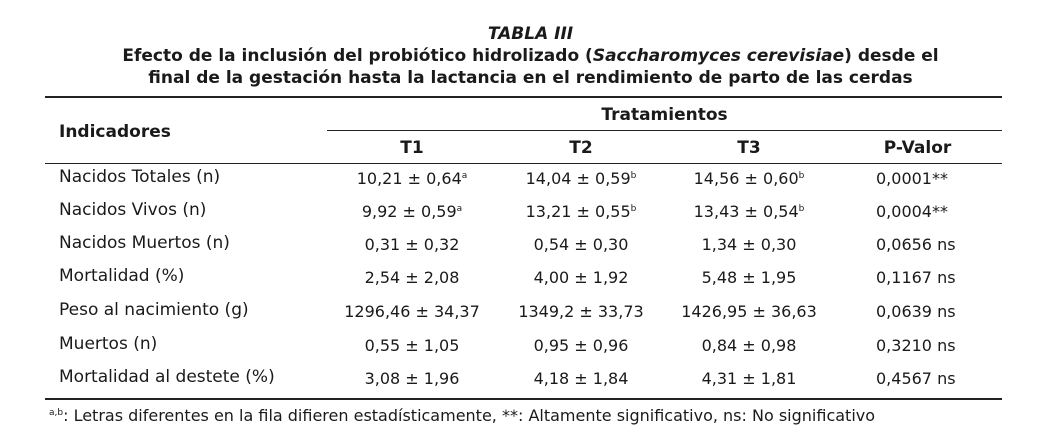 This screenshot has height=440, width=1061. Describe the element at coordinates (749, 148) in the screenshot. I see `header-t3: T3` at that location.